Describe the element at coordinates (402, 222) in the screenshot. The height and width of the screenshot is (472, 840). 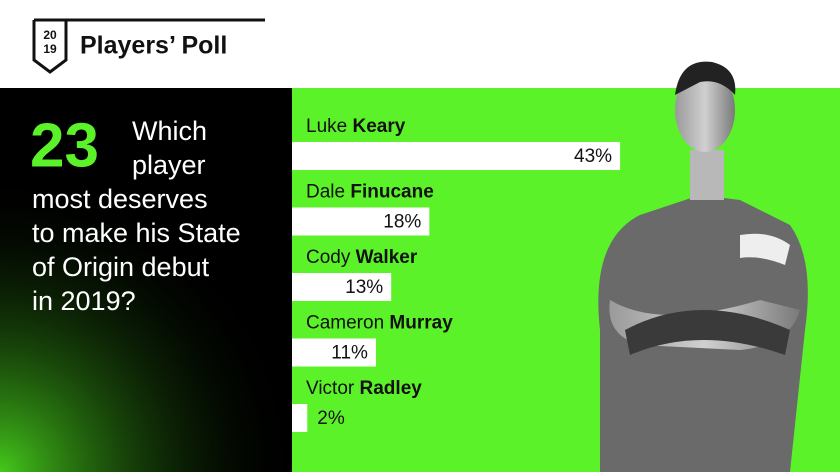
I see `value-label: 18%` at that location.